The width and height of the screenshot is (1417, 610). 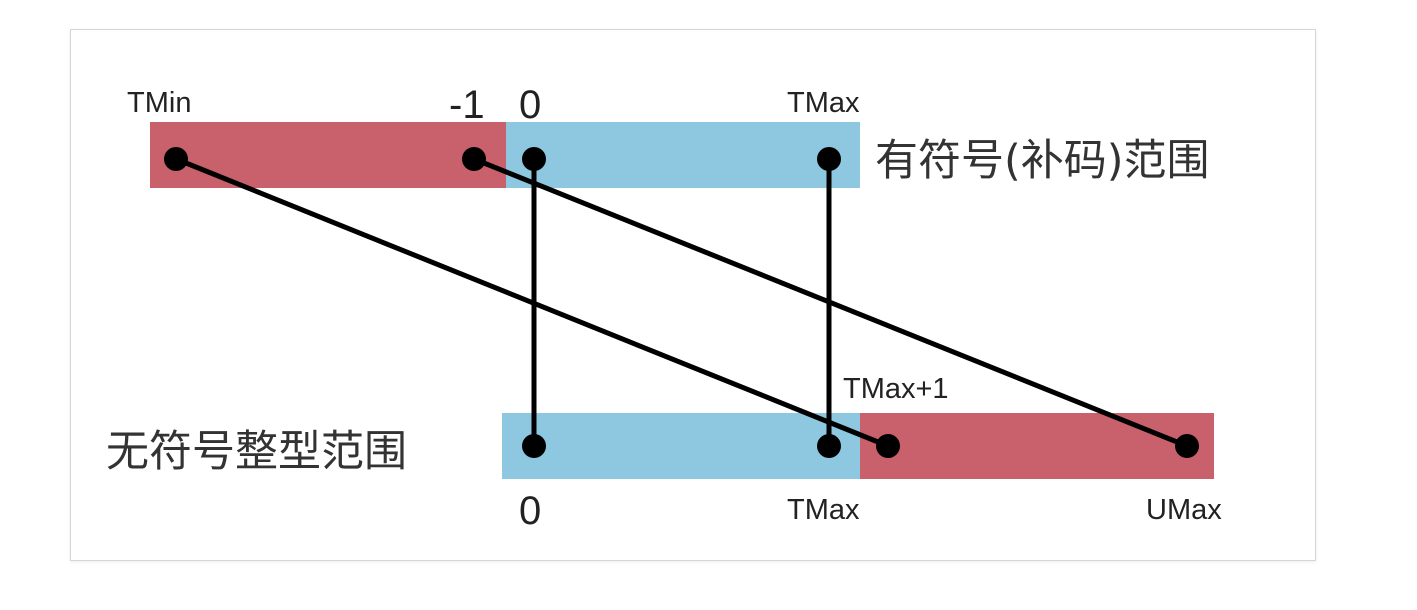 I want to click on label-unsigned-tmax-plus-one: TMax+1, so click(x=896, y=389).